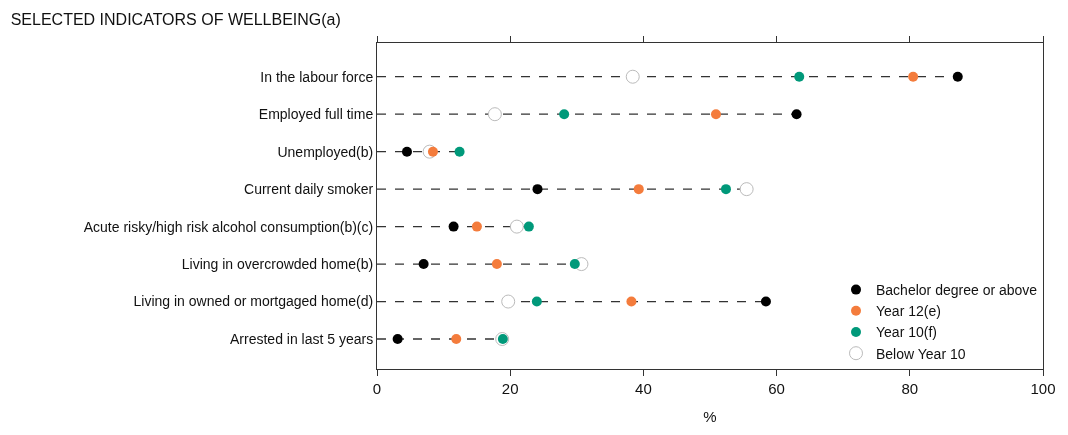 This screenshot has width=1068, height=435. Describe the element at coordinates (316, 114) in the screenshot. I see `y-tick-label: Employed full time` at that location.